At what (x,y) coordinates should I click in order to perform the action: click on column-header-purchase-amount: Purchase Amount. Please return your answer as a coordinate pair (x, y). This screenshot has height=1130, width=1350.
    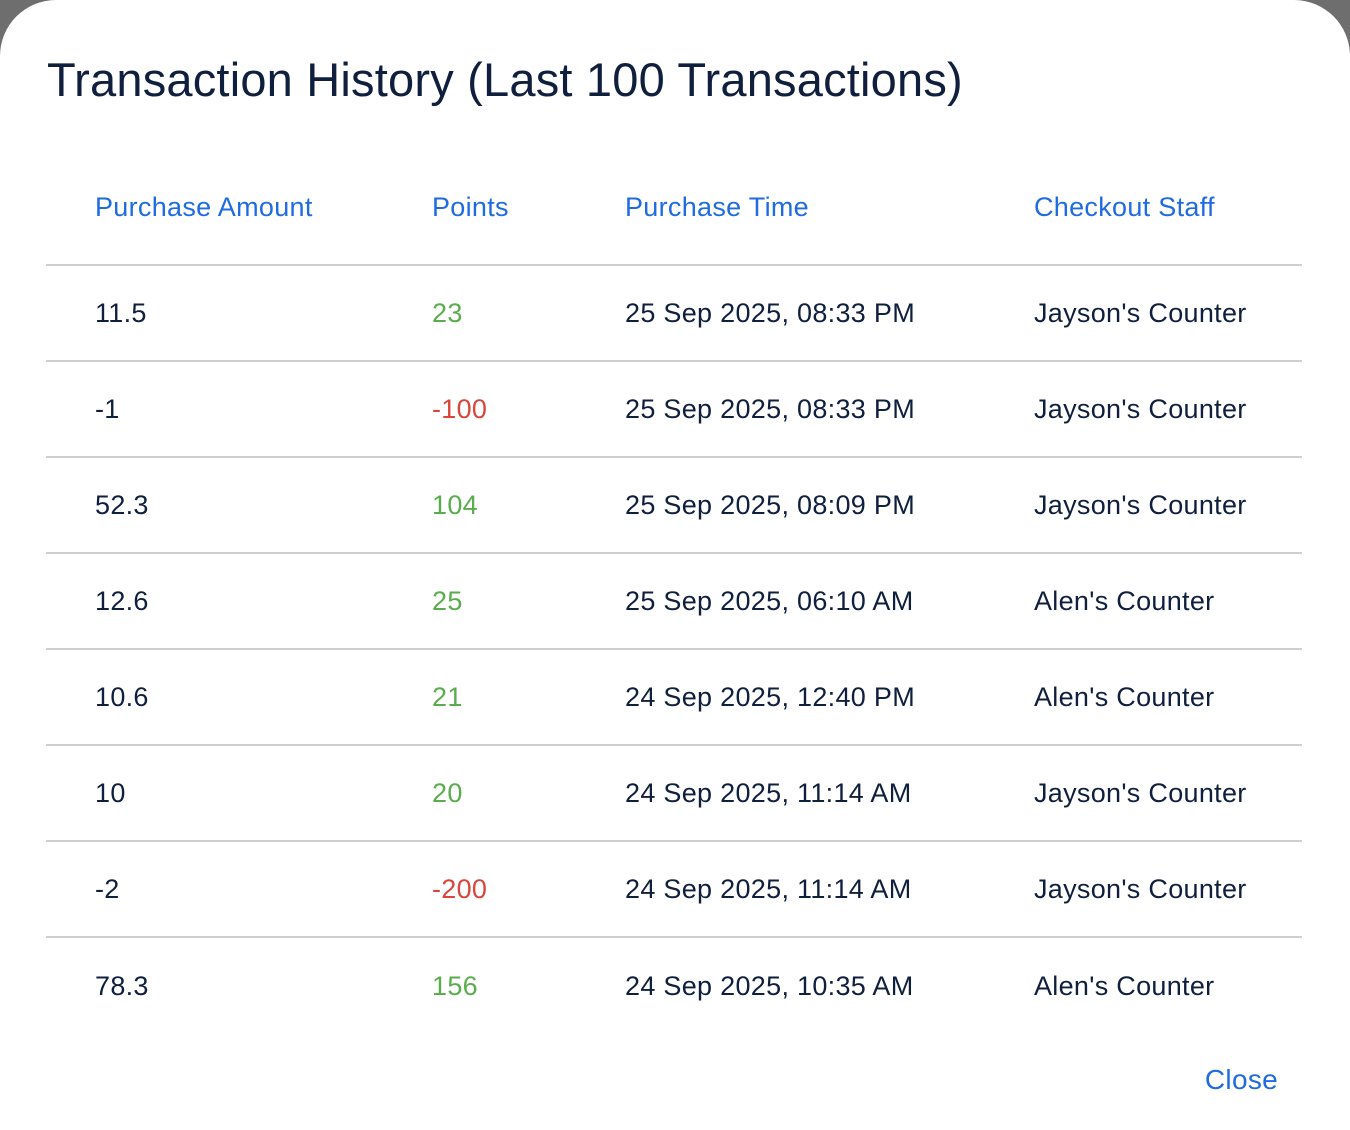
    Looking at the image, I should click on (204, 207).